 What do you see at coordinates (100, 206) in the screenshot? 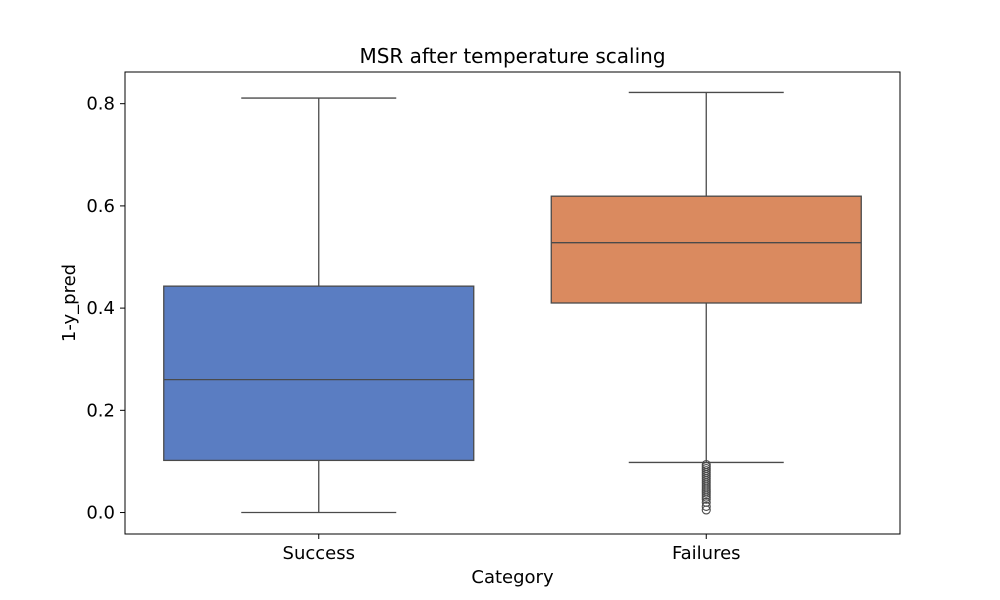
I see `y-tick-label: 0.6` at bounding box center [100, 206].